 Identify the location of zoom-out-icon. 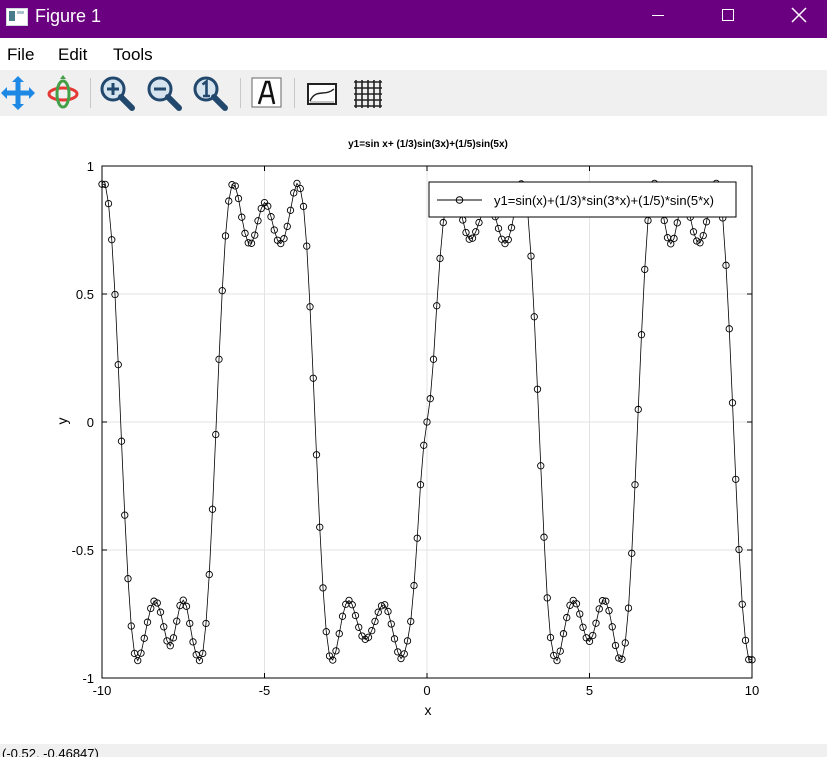
(164, 93).